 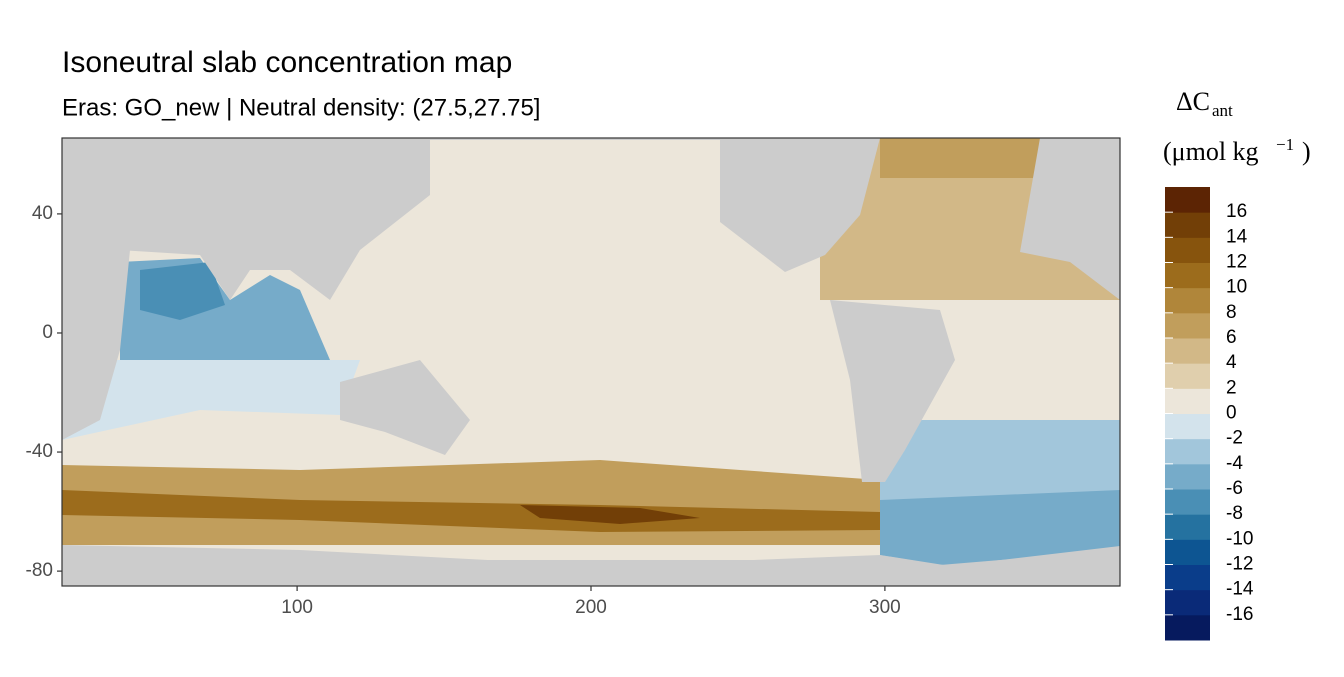 I want to click on colorbar-label: -10, so click(x=1239, y=538).